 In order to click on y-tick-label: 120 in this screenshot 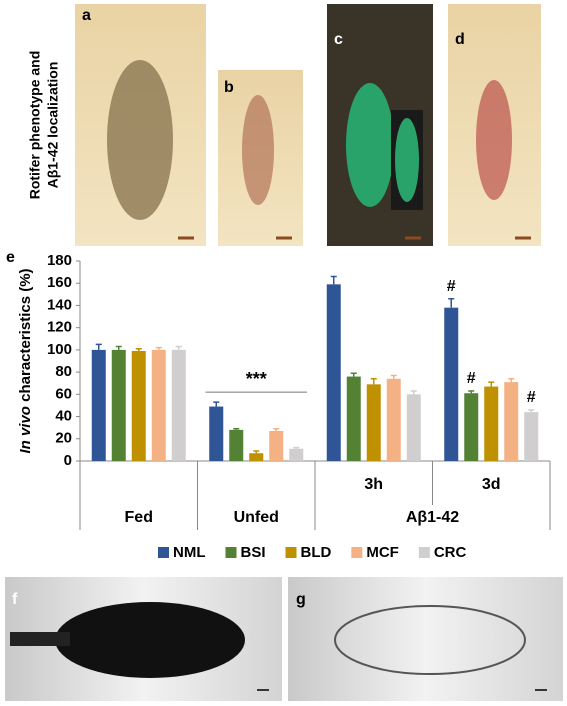, I will do `click(59, 327)`.